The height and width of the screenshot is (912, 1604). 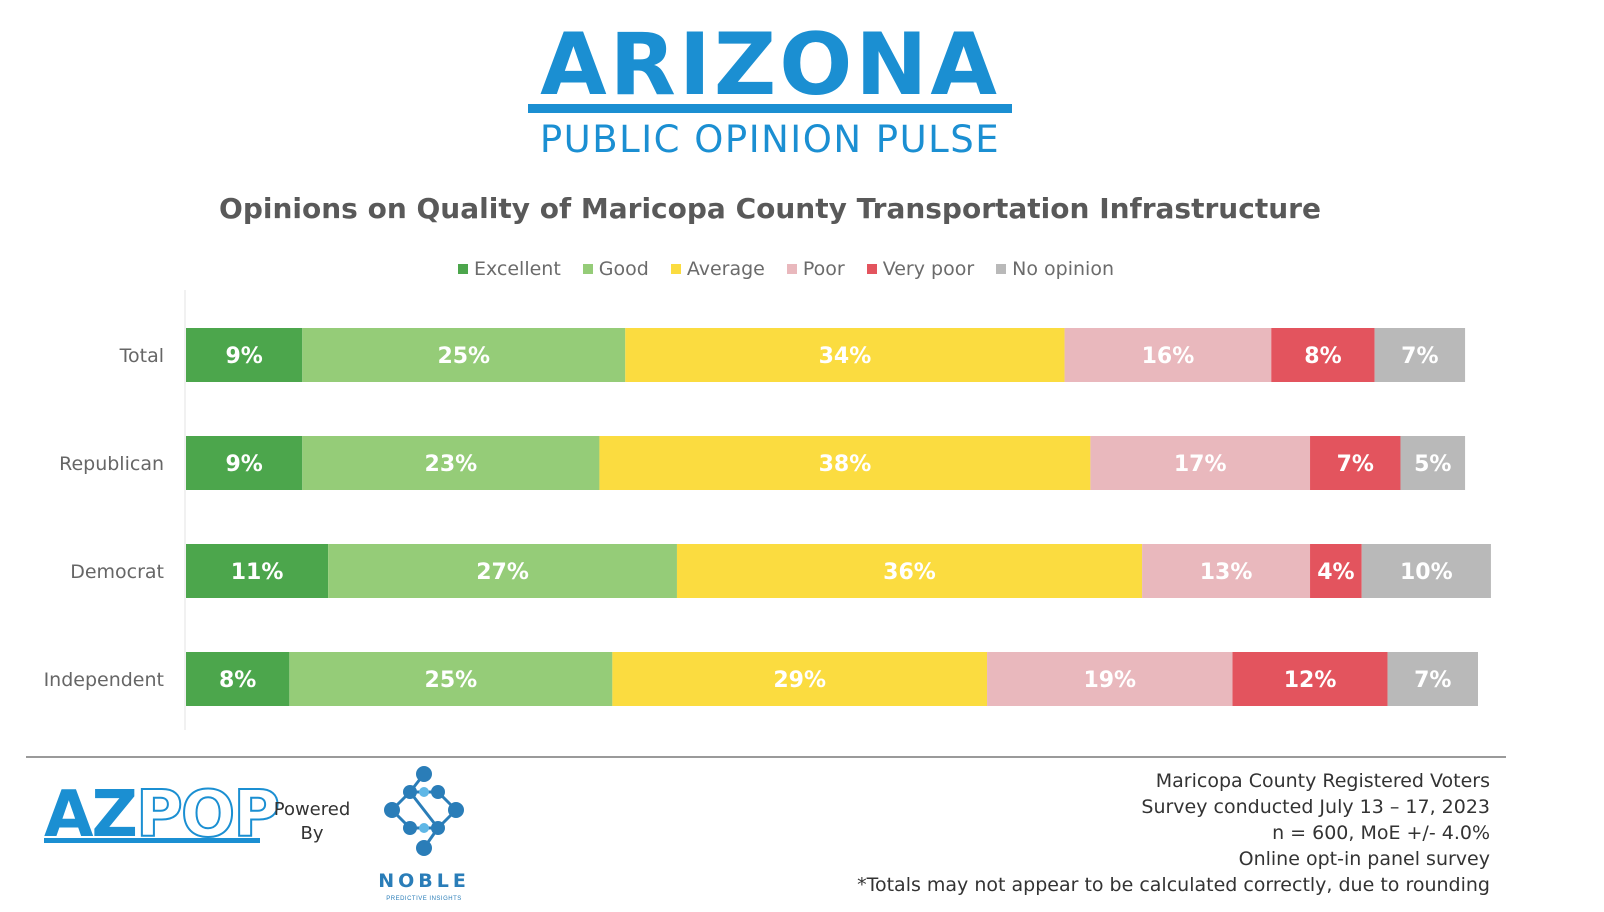 What do you see at coordinates (117, 572) in the screenshot?
I see `category-label: Democrat` at bounding box center [117, 572].